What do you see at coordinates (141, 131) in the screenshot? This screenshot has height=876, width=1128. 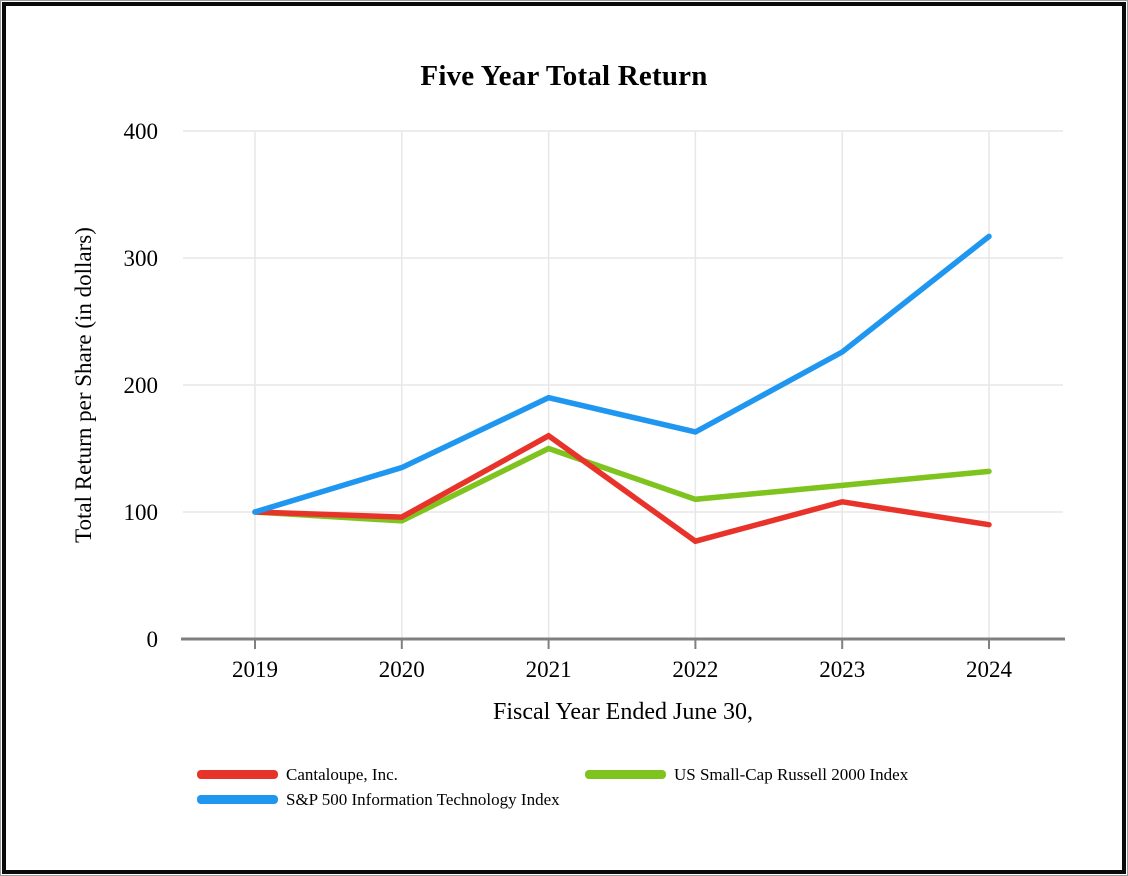 I see `y-tick-label-400: 400` at bounding box center [141, 131].